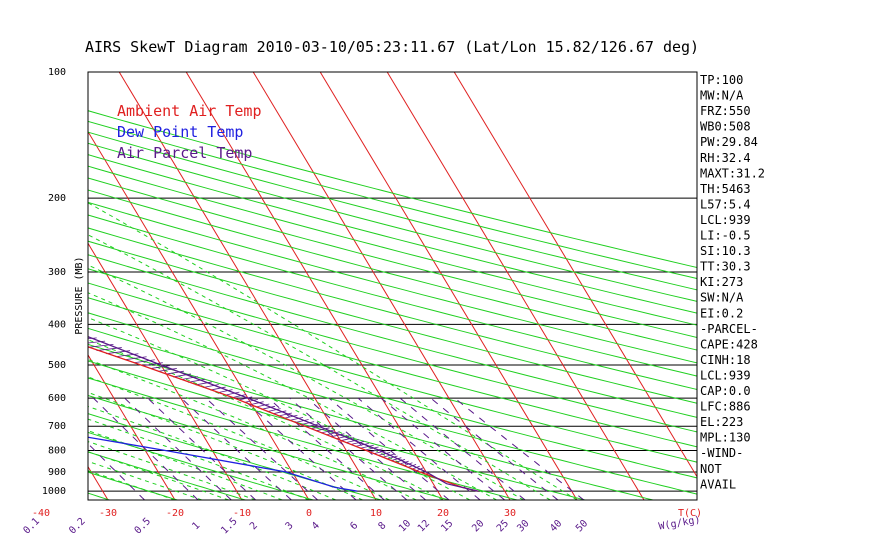  I want to click on curve-air-parcel-temp, so click(283, 413).